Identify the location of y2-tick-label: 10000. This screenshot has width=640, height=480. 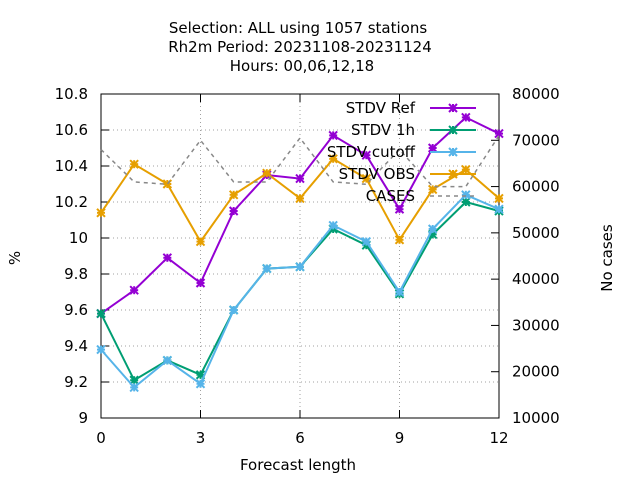
(536, 418).